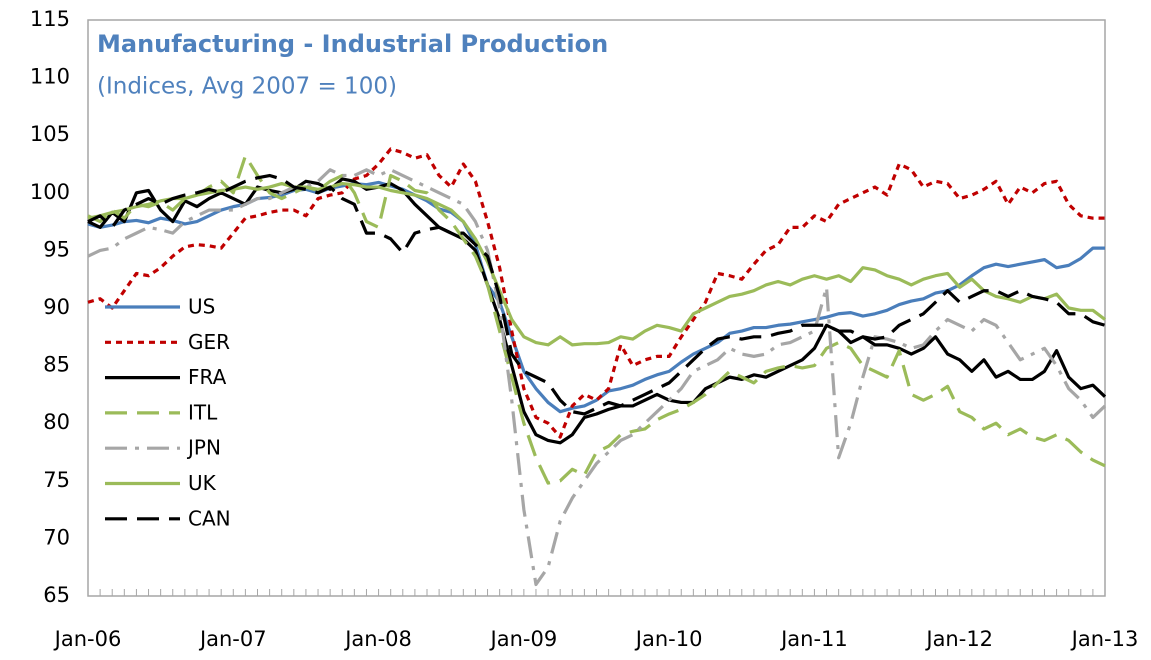  What do you see at coordinates (201, 307) in the screenshot?
I see `legend-label: US` at bounding box center [201, 307].